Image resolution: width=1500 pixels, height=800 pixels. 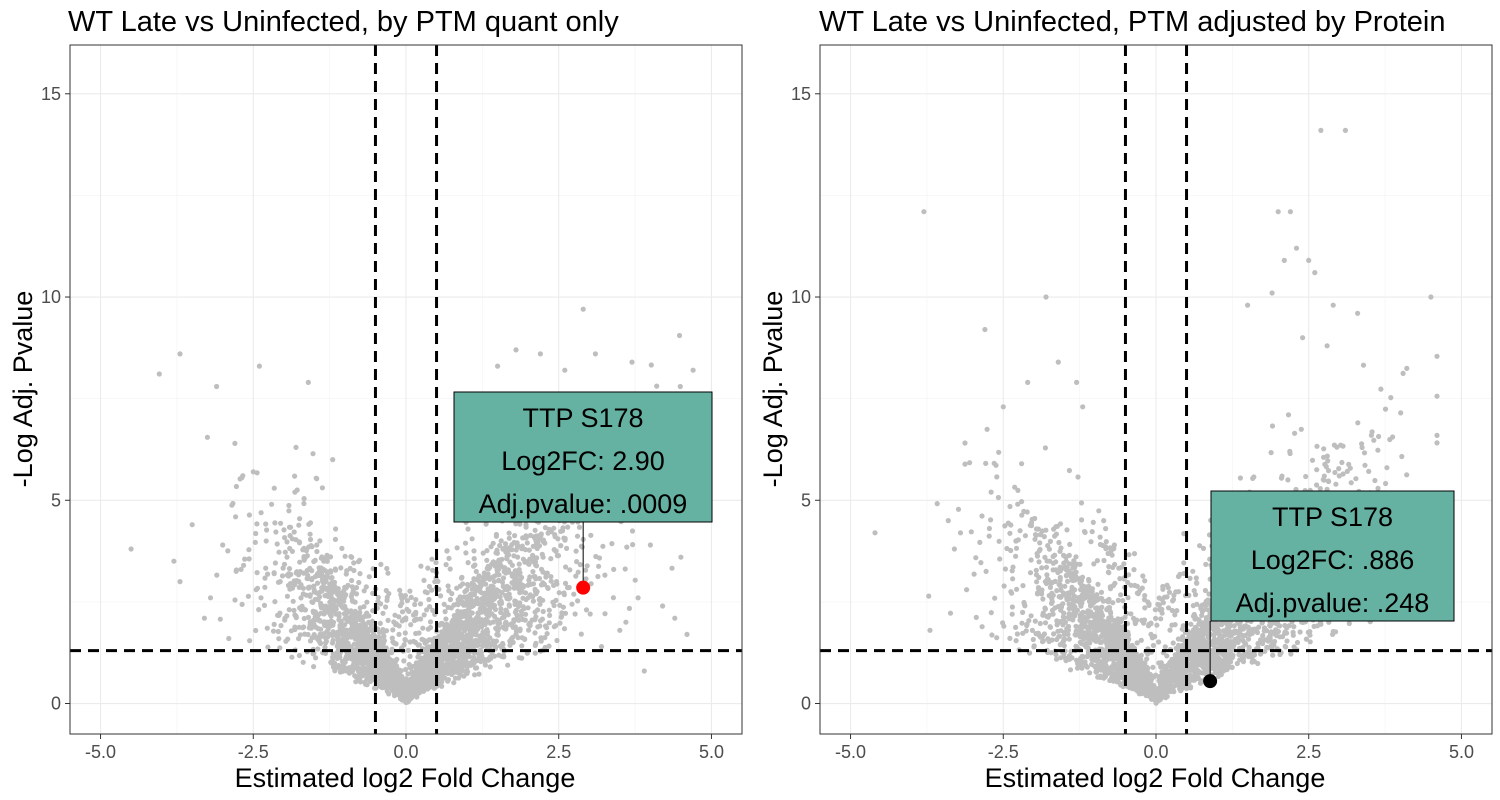 I want to click on highlighted-point, so click(x=583, y=587).